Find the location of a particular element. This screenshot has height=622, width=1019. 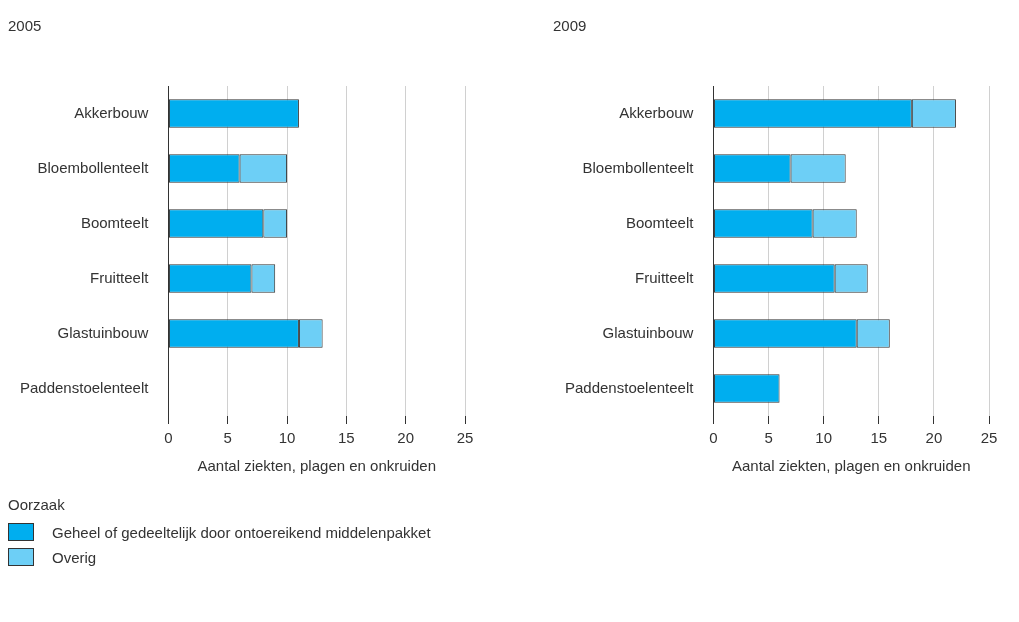

legend-title: Oorzaak is located at coordinates (37, 504).